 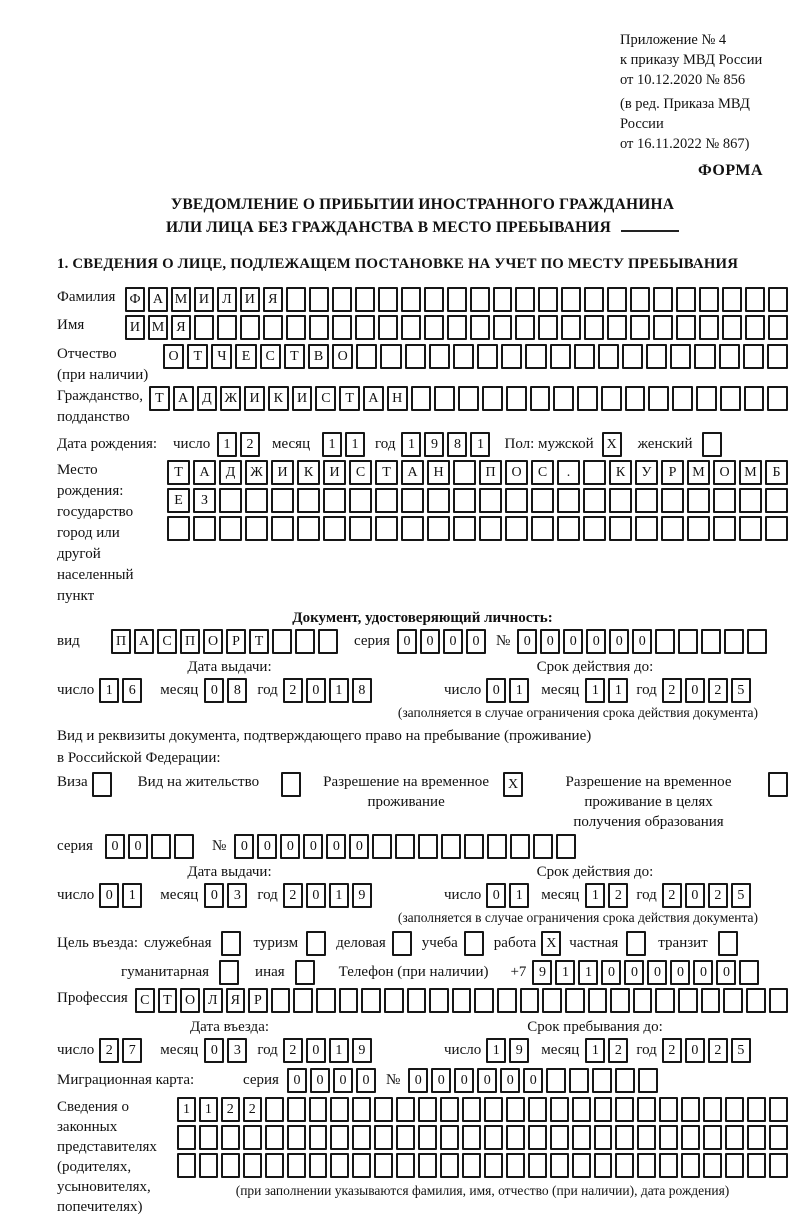 I want to click on form-cell: 1, so click(x=132, y=895).